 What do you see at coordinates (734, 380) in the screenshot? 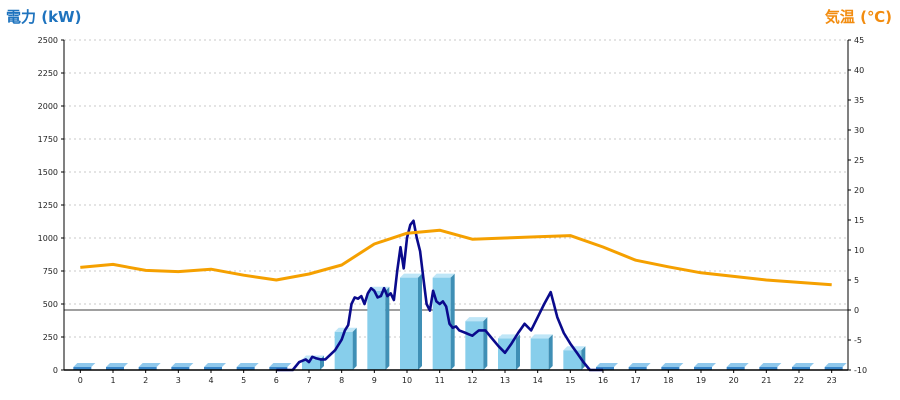
I see `x-tick-label: 20` at bounding box center [734, 380].